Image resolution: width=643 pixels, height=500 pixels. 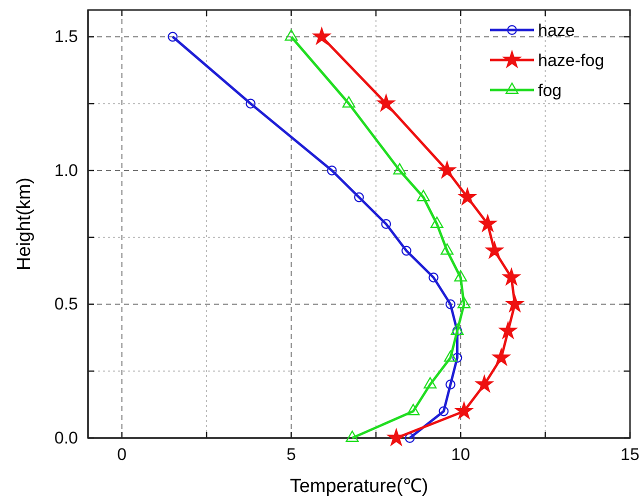 I want to click on y-tick-label: 1.5, so click(x=66, y=36).